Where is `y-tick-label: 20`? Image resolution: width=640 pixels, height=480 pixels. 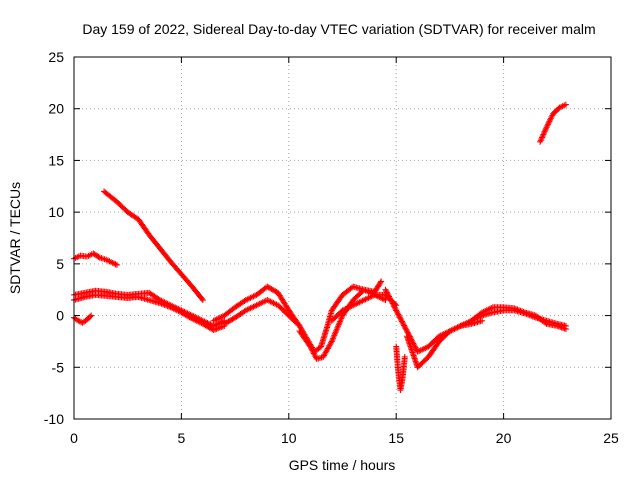 y-tick-label: 20 is located at coordinates (56, 109).